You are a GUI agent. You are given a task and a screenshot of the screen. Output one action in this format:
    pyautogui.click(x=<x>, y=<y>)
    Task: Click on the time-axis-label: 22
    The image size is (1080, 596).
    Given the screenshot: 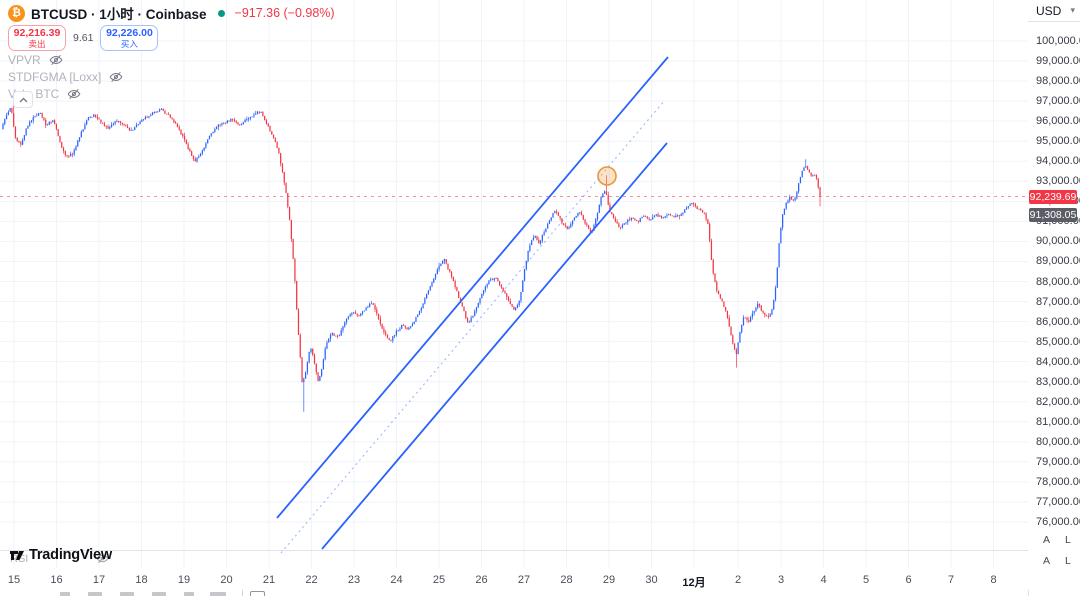 What is the action you would take?
    pyautogui.click(x=311, y=580)
    